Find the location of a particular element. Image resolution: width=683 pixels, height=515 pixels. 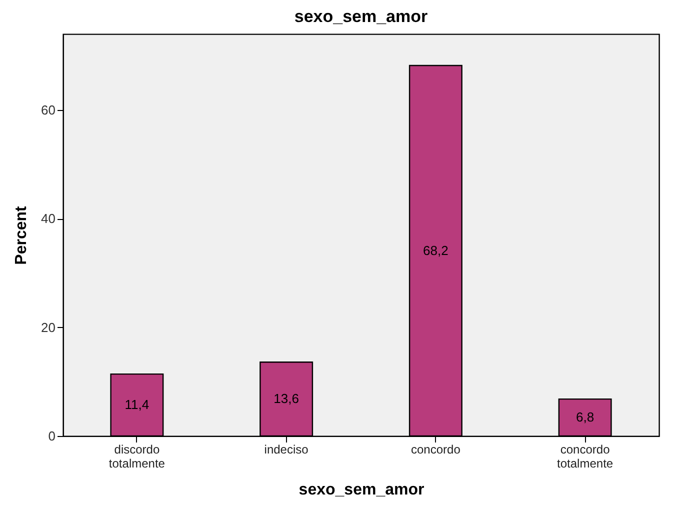

y-tick-label: 60 is located at coordinates (48, 110).